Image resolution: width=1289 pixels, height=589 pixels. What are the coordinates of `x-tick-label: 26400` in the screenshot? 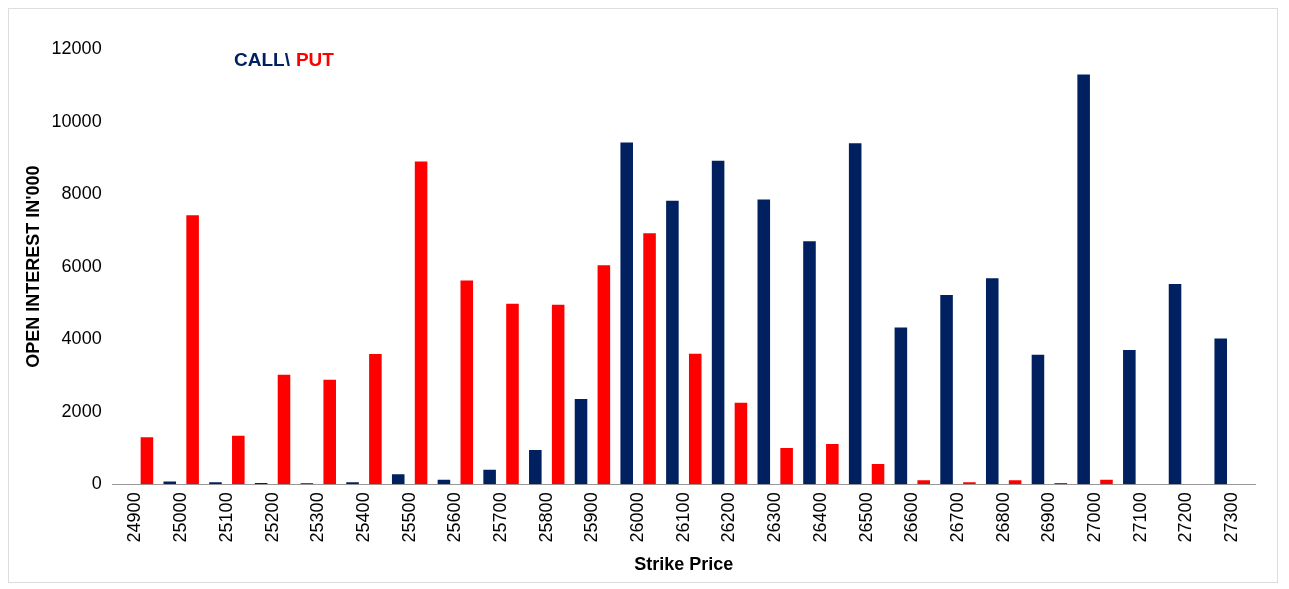 It's located at (819, 517).